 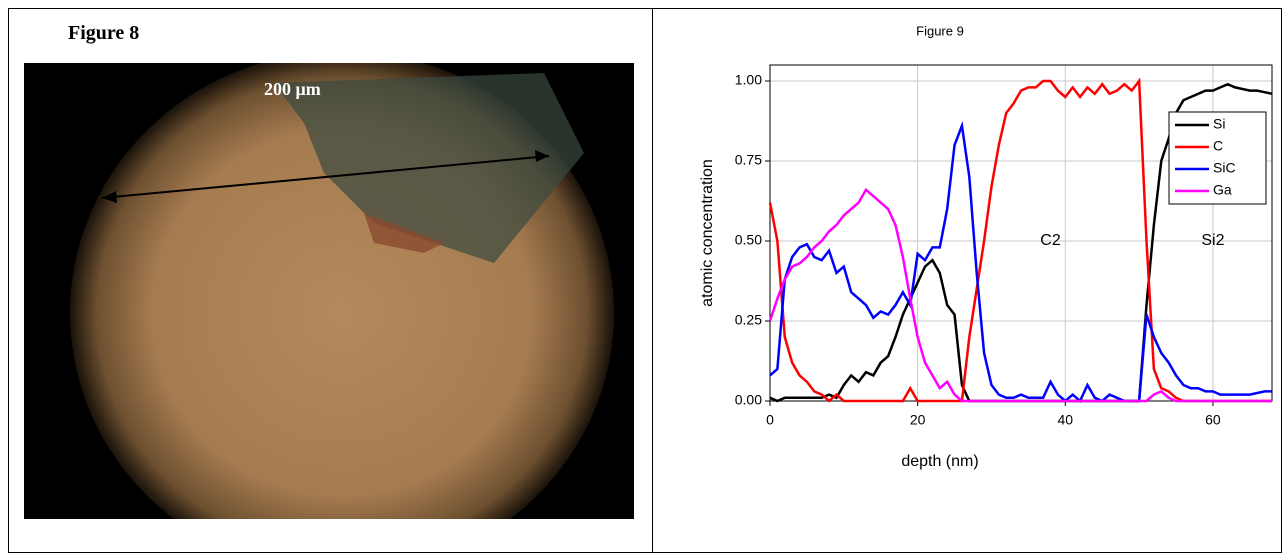 What do you see at coordinates (1212, 240) in the screenshot?
I see `annotation: Si2` at bounding box center [1212, 240].